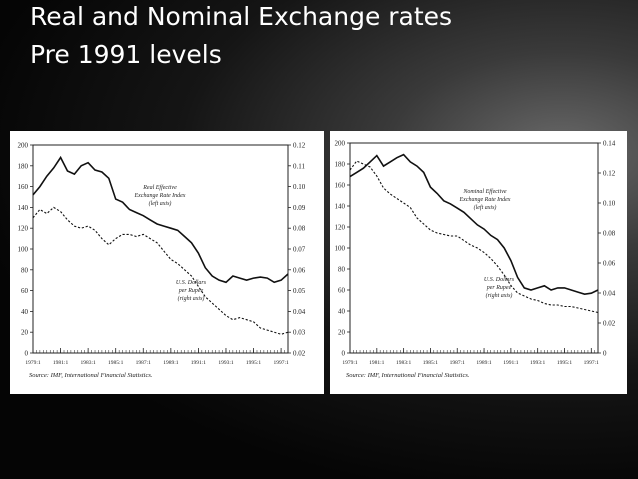  Describe the element at coordinates (299, 333) in the screenshot. I see `right-axis-tick-label: 0.03` at that location.